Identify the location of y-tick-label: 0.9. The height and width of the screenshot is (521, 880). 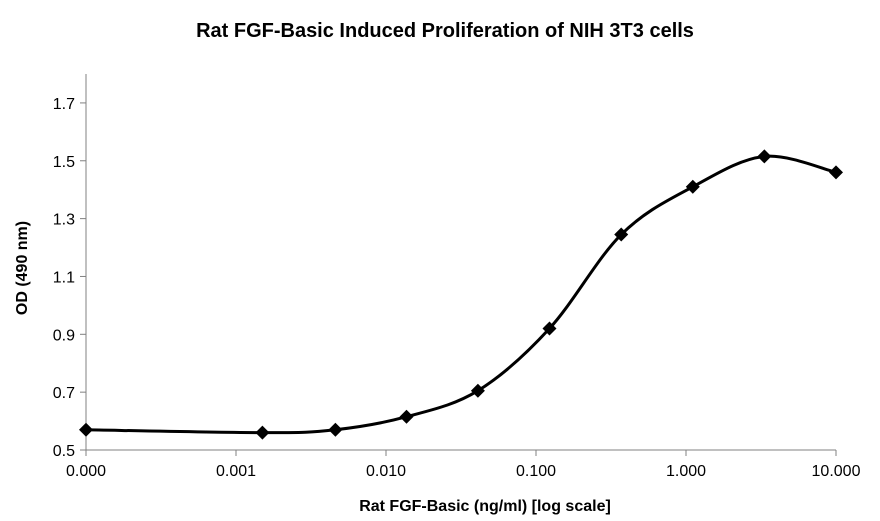
(64, 335).